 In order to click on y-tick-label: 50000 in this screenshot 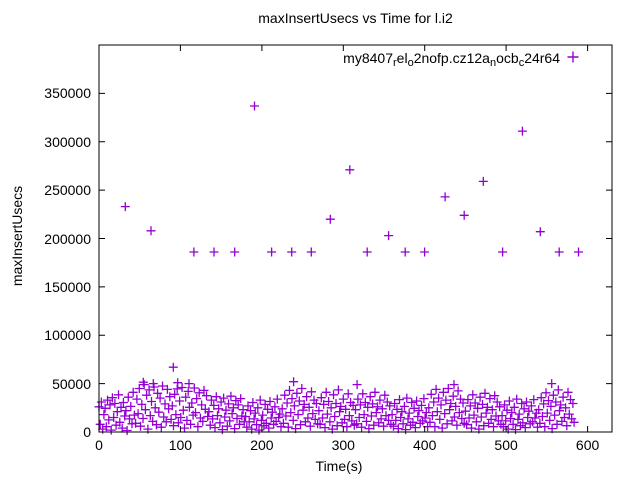, I will do `click(71, 383)`.